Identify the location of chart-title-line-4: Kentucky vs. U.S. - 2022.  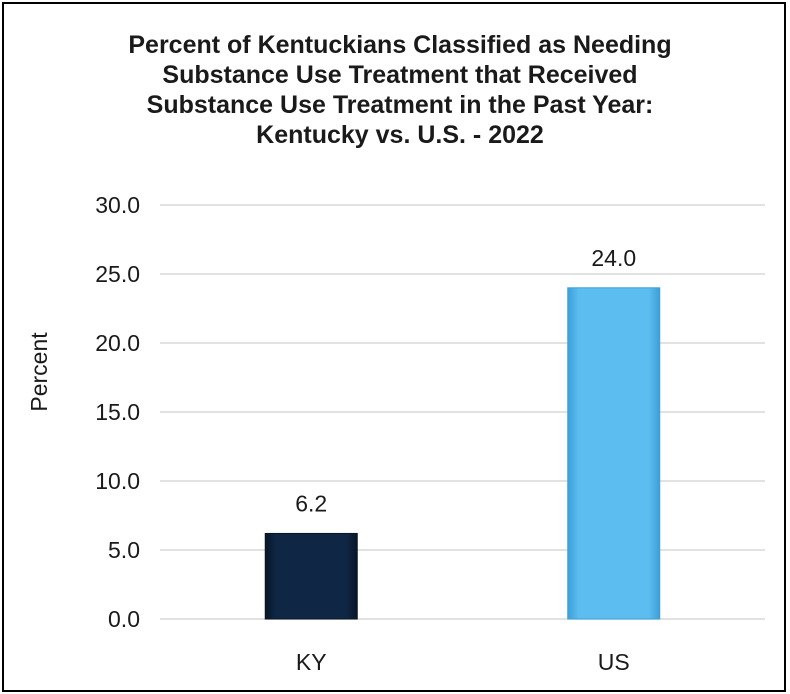
(400, 135).